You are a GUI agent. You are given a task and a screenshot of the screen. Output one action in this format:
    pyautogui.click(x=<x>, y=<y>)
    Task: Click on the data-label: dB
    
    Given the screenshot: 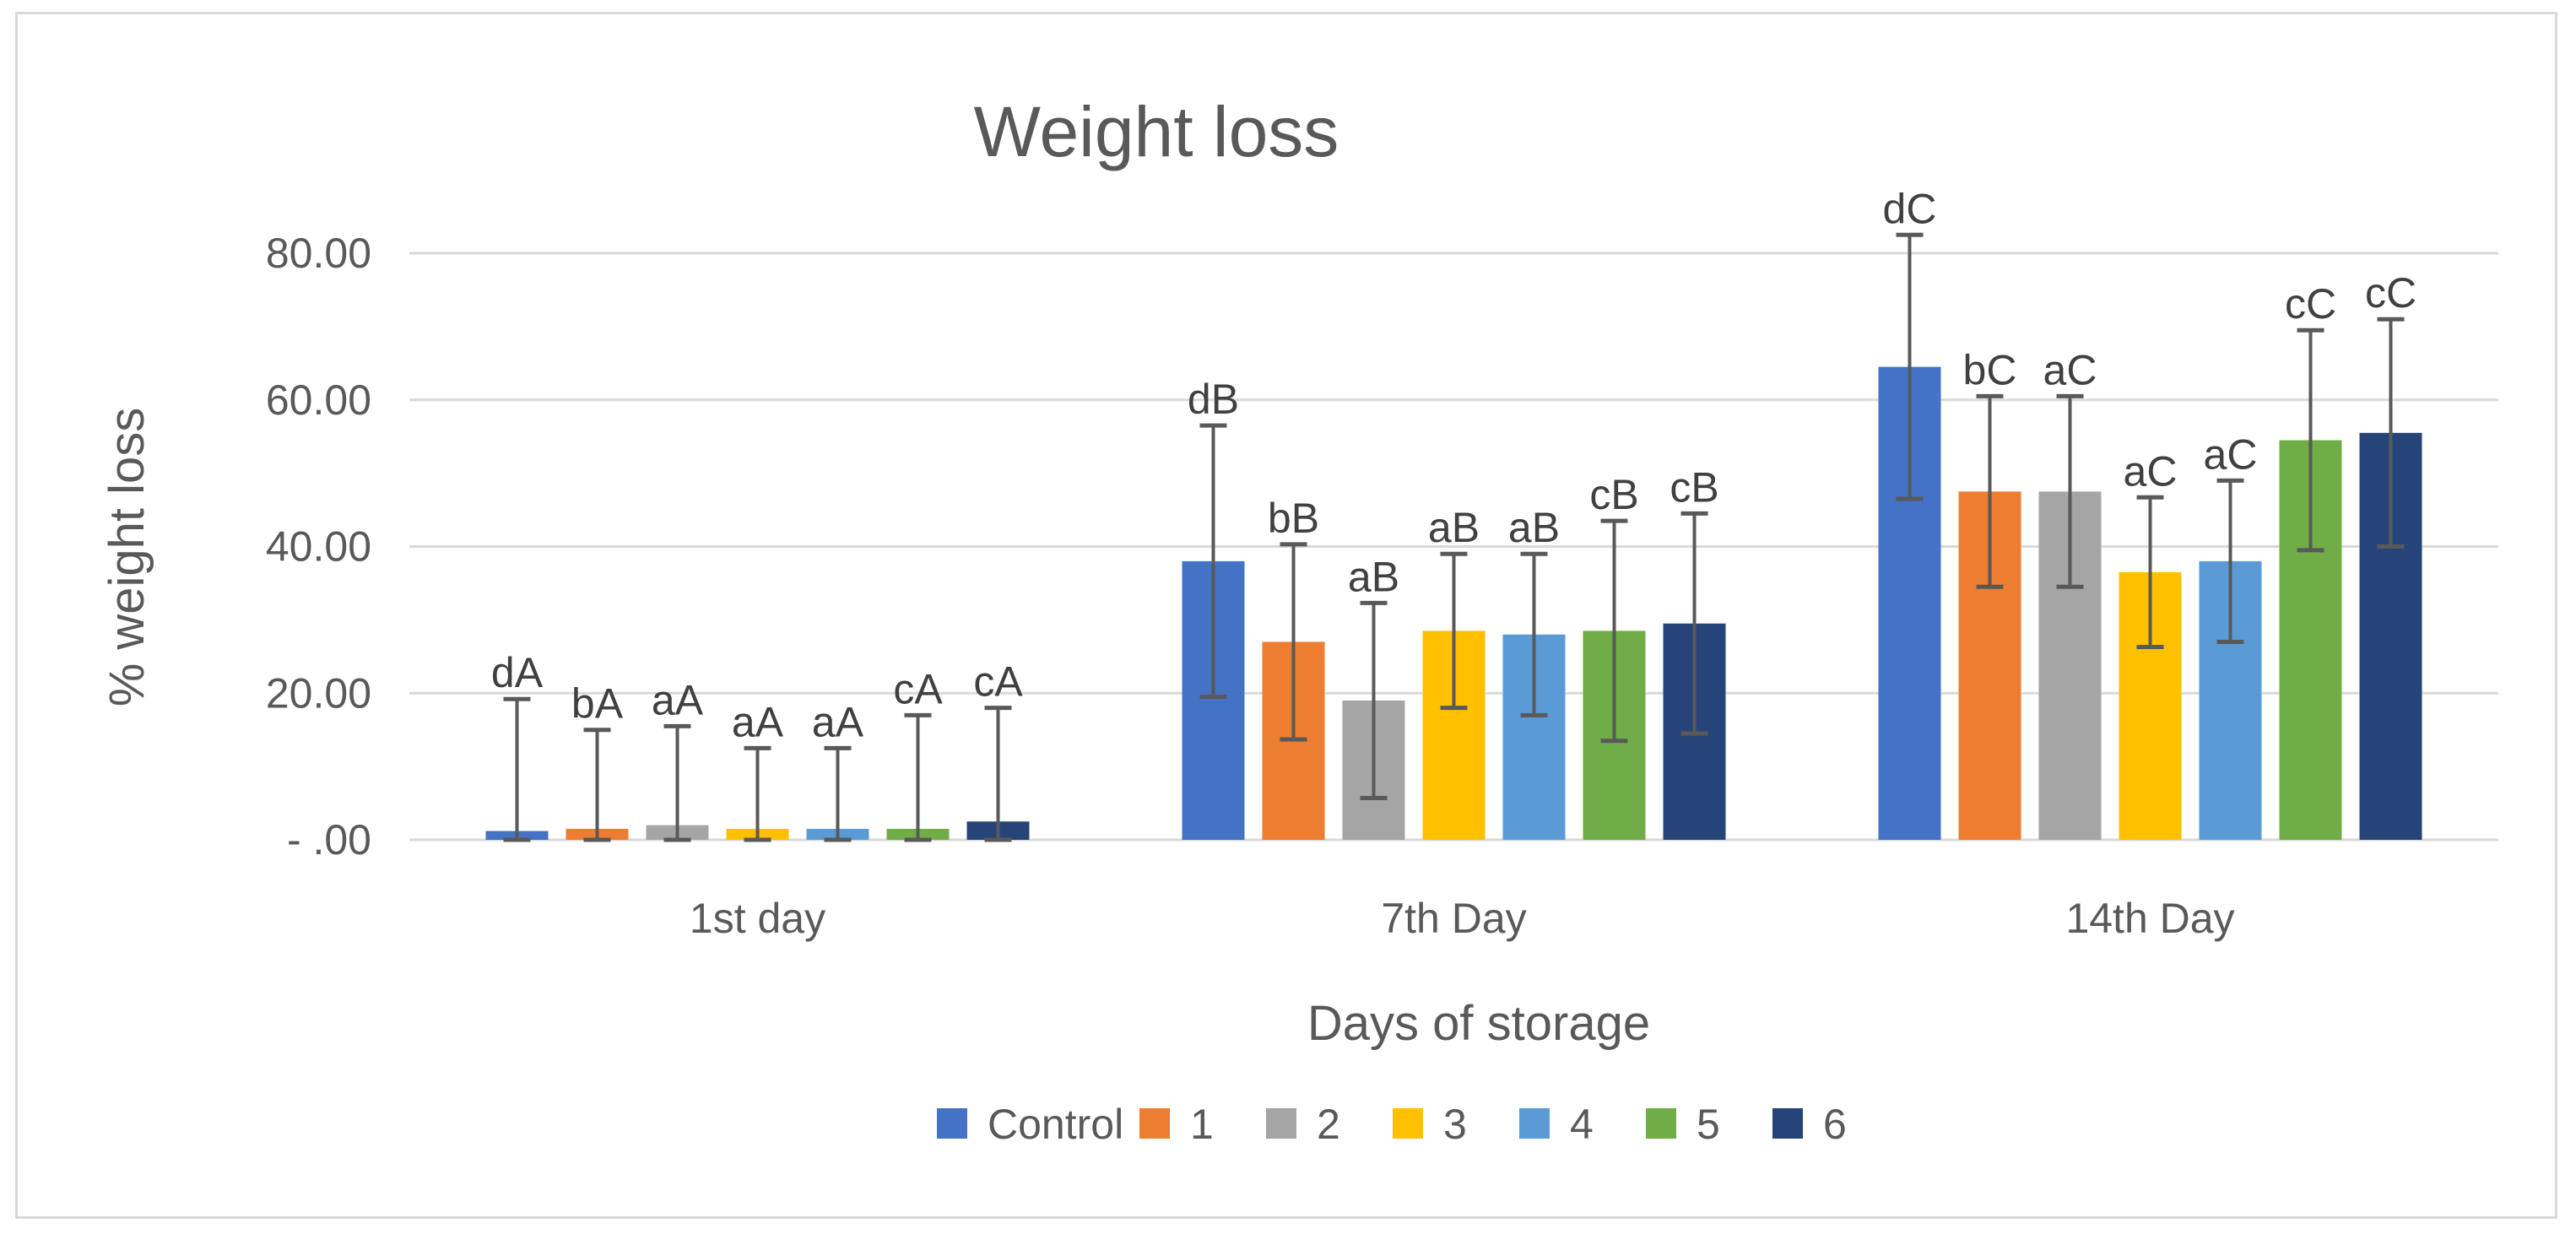 What is the action you would take?
    pyautogui.click(x=1213, y=400)
    